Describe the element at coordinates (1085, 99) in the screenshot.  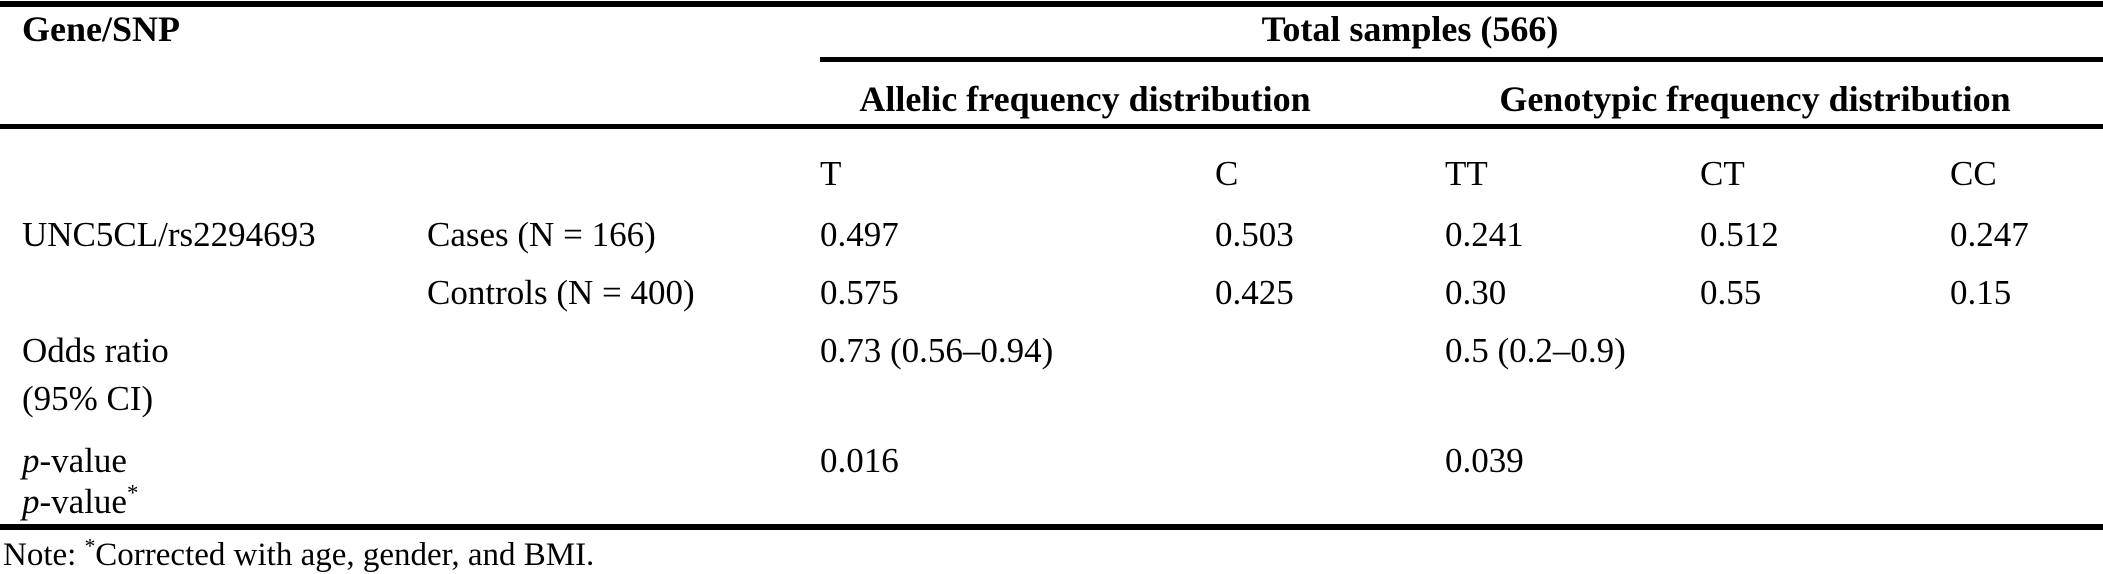
I see `column-group-allelic-frequency: Allelic frequency distribution` at that location.